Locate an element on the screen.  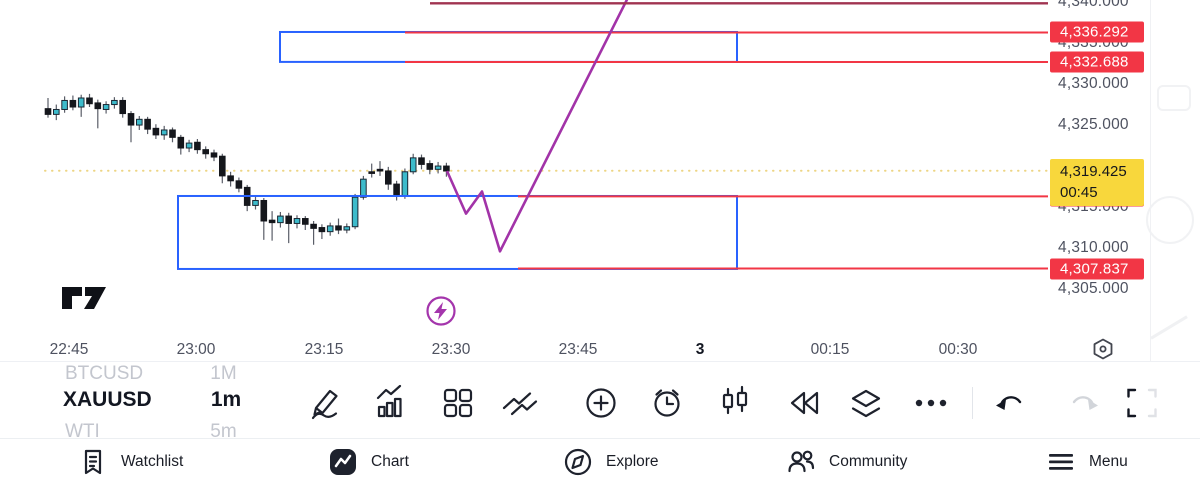
chart-icon is located at coordinates (343, 462).